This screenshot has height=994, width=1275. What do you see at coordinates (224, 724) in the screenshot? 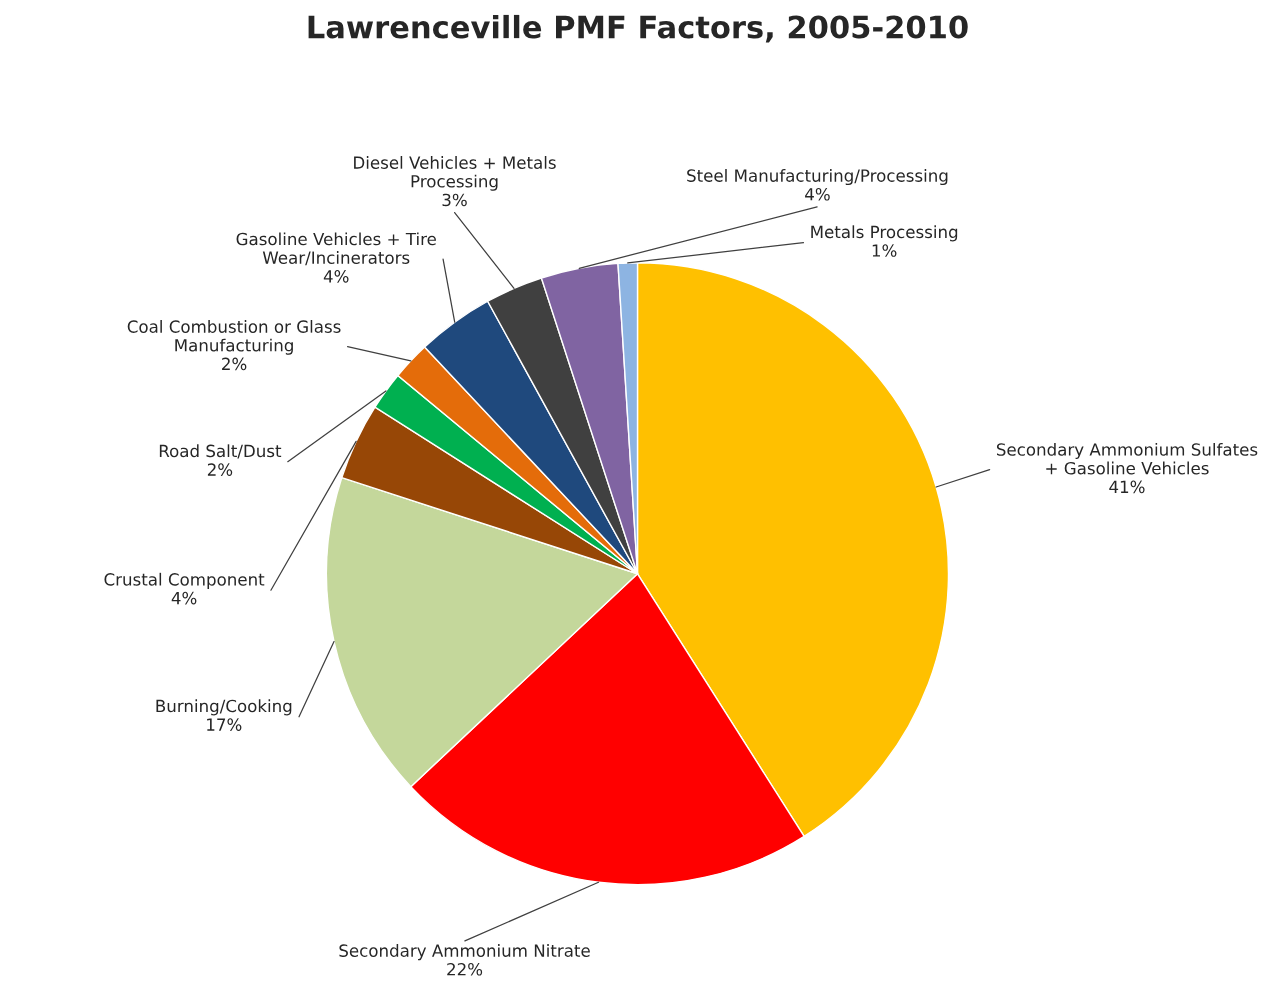
I see `data-label: 17%` at bounding box center [224, 724].